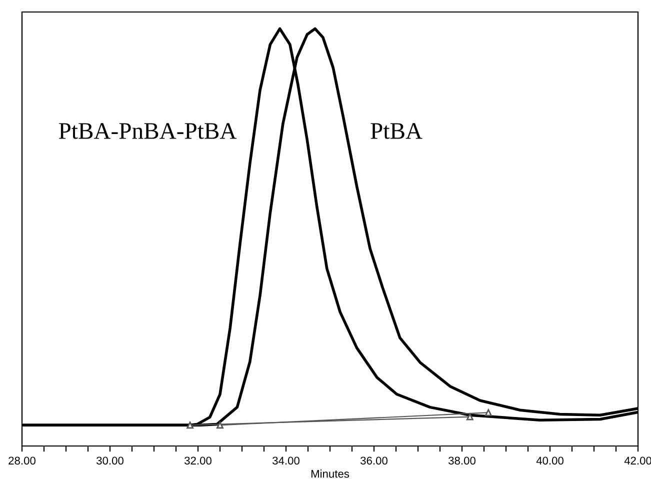  Describe the element at coordinates (374, 460) in the screenshot. I see `x-tick-label: 36.00` at that location.